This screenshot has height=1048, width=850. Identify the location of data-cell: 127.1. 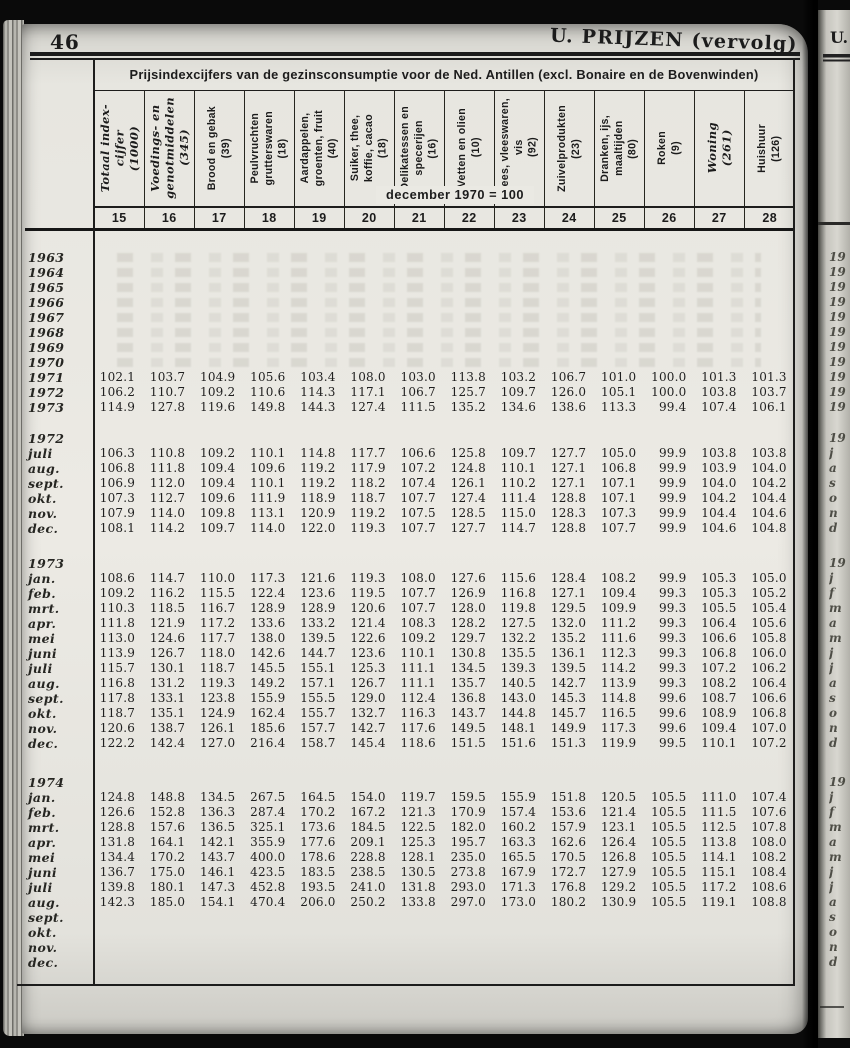
(568, 468).